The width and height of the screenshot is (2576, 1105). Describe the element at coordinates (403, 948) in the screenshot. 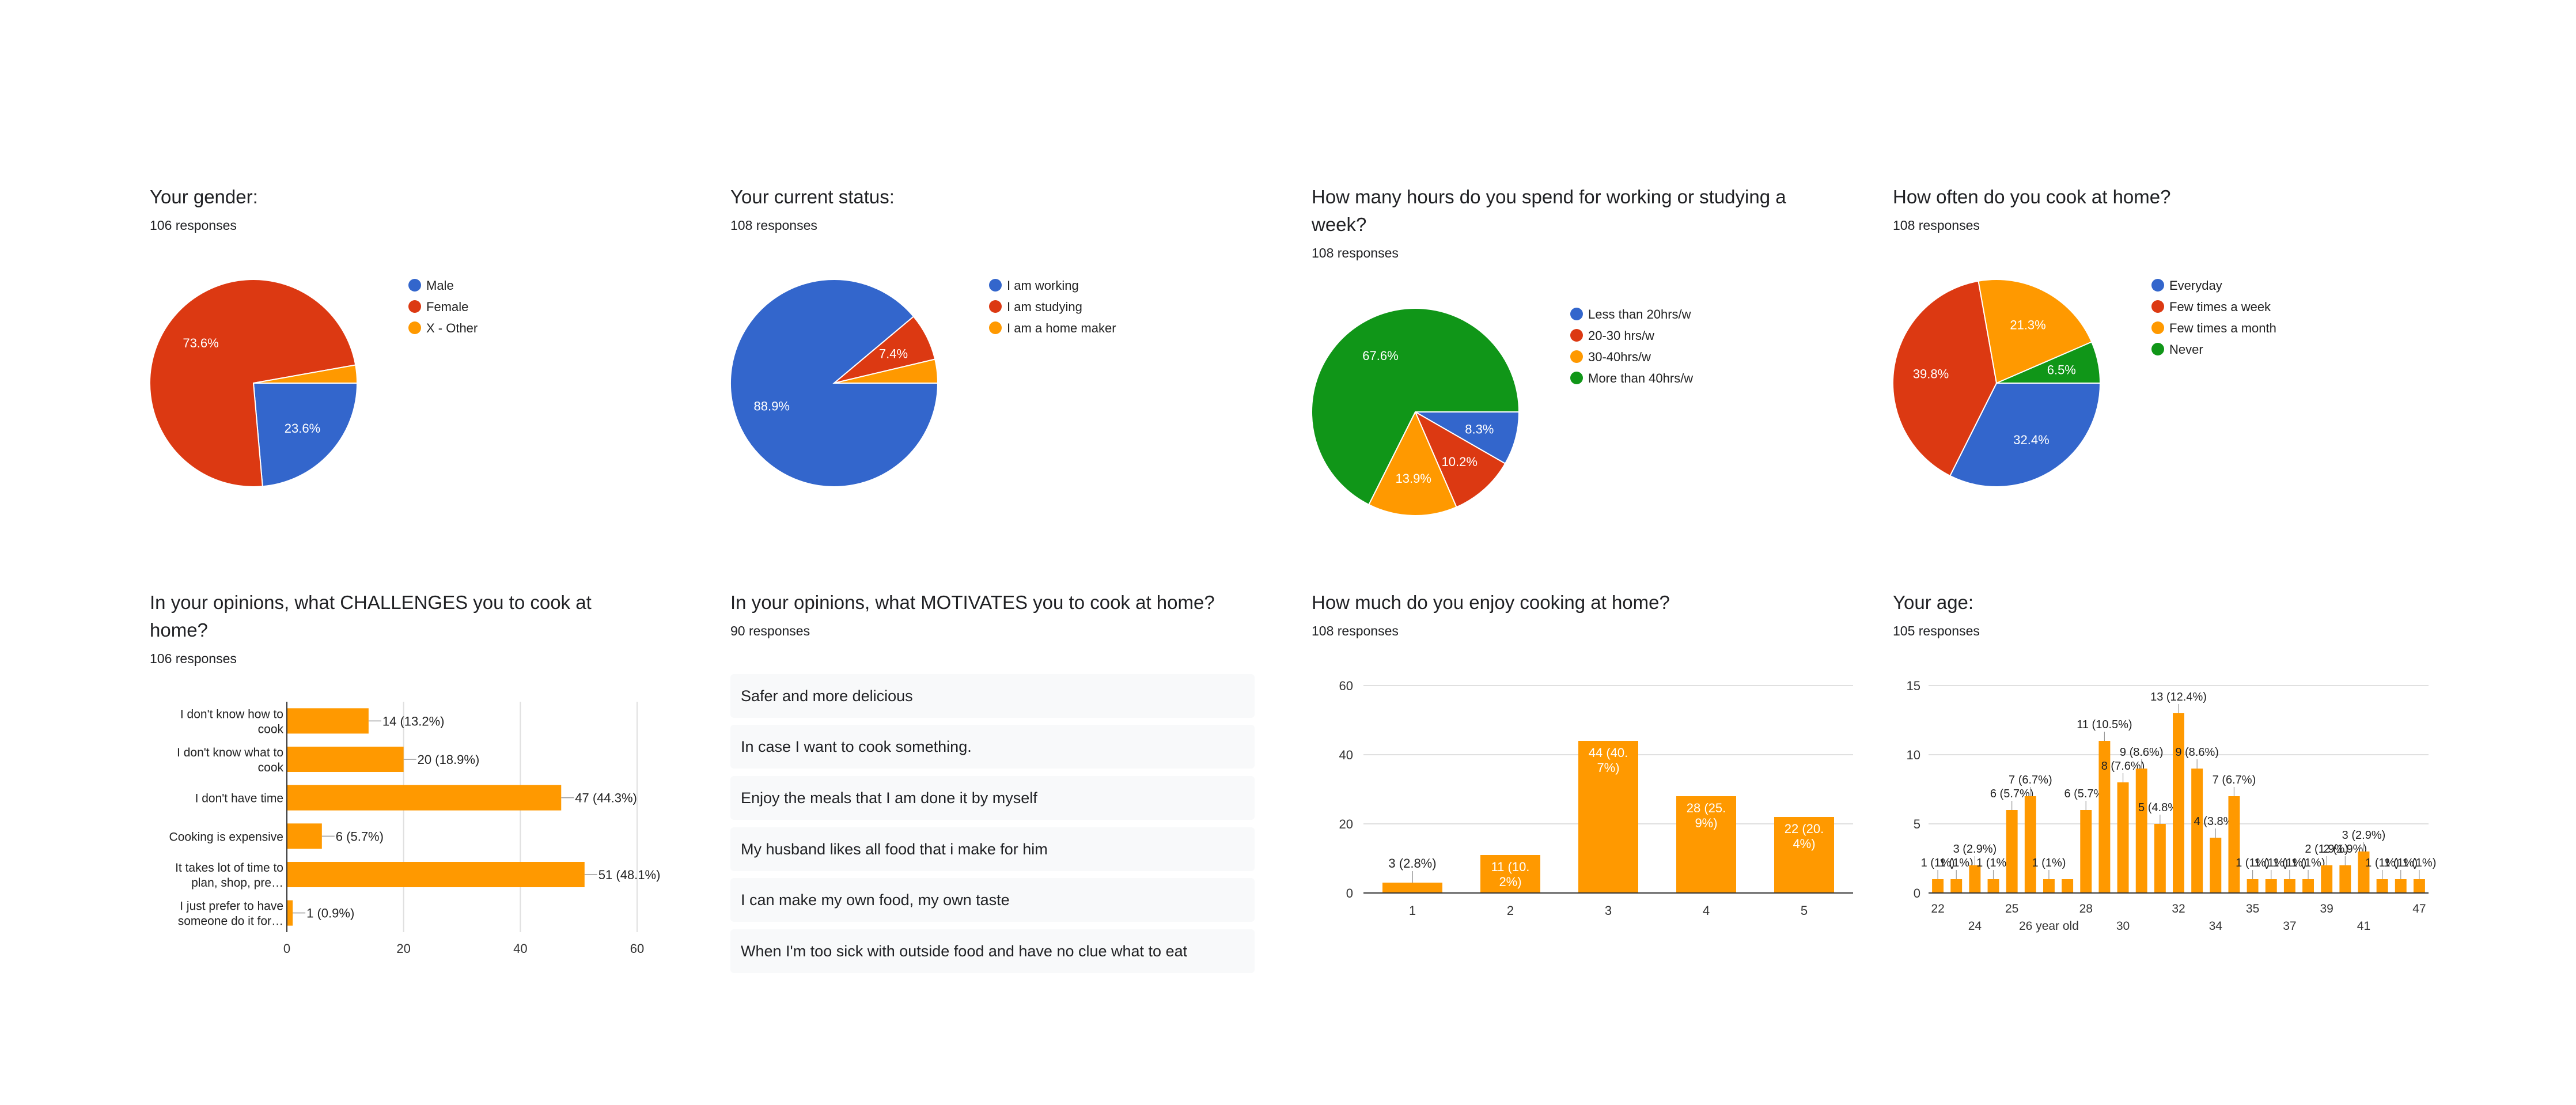

I see `x-tick-label: 20` at that location.